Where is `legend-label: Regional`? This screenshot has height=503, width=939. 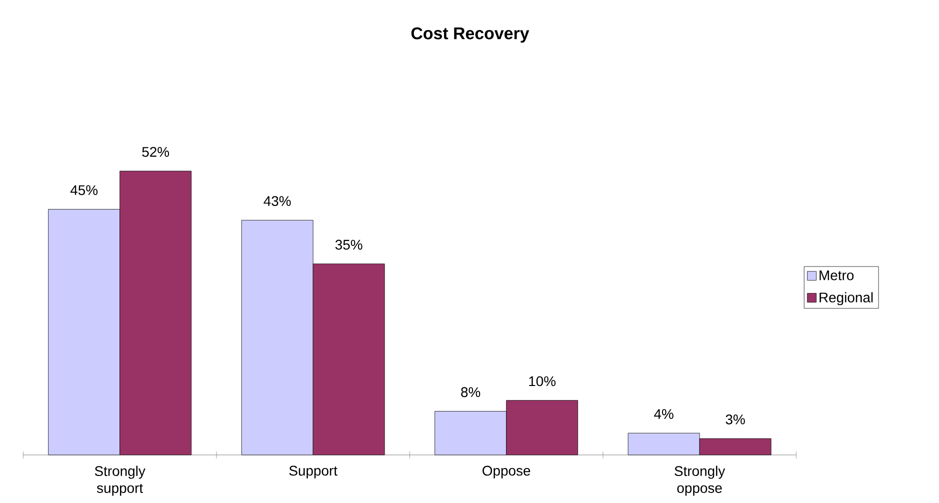
legend-label: Regional is located at coordinates (846, 299).